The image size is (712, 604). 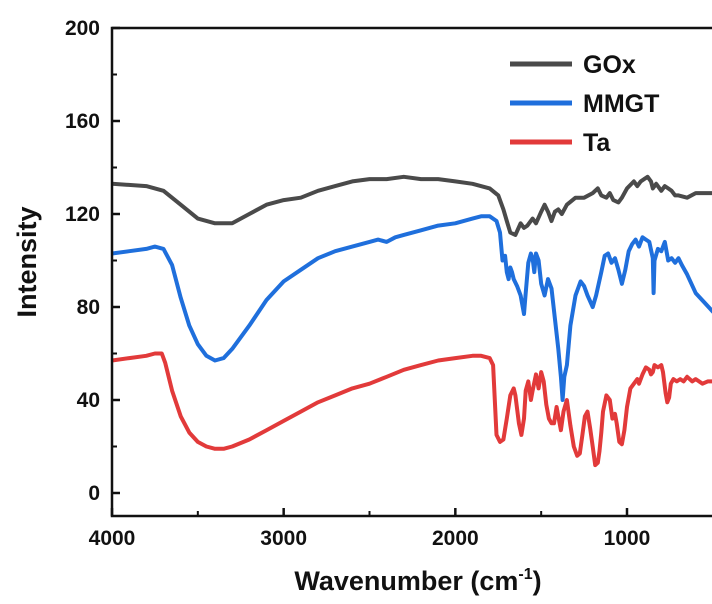 What do you see at coordinates (597, 143) in the screenshot?
I see `legend-label-ta: Ta` at bounding box center [597, 143].